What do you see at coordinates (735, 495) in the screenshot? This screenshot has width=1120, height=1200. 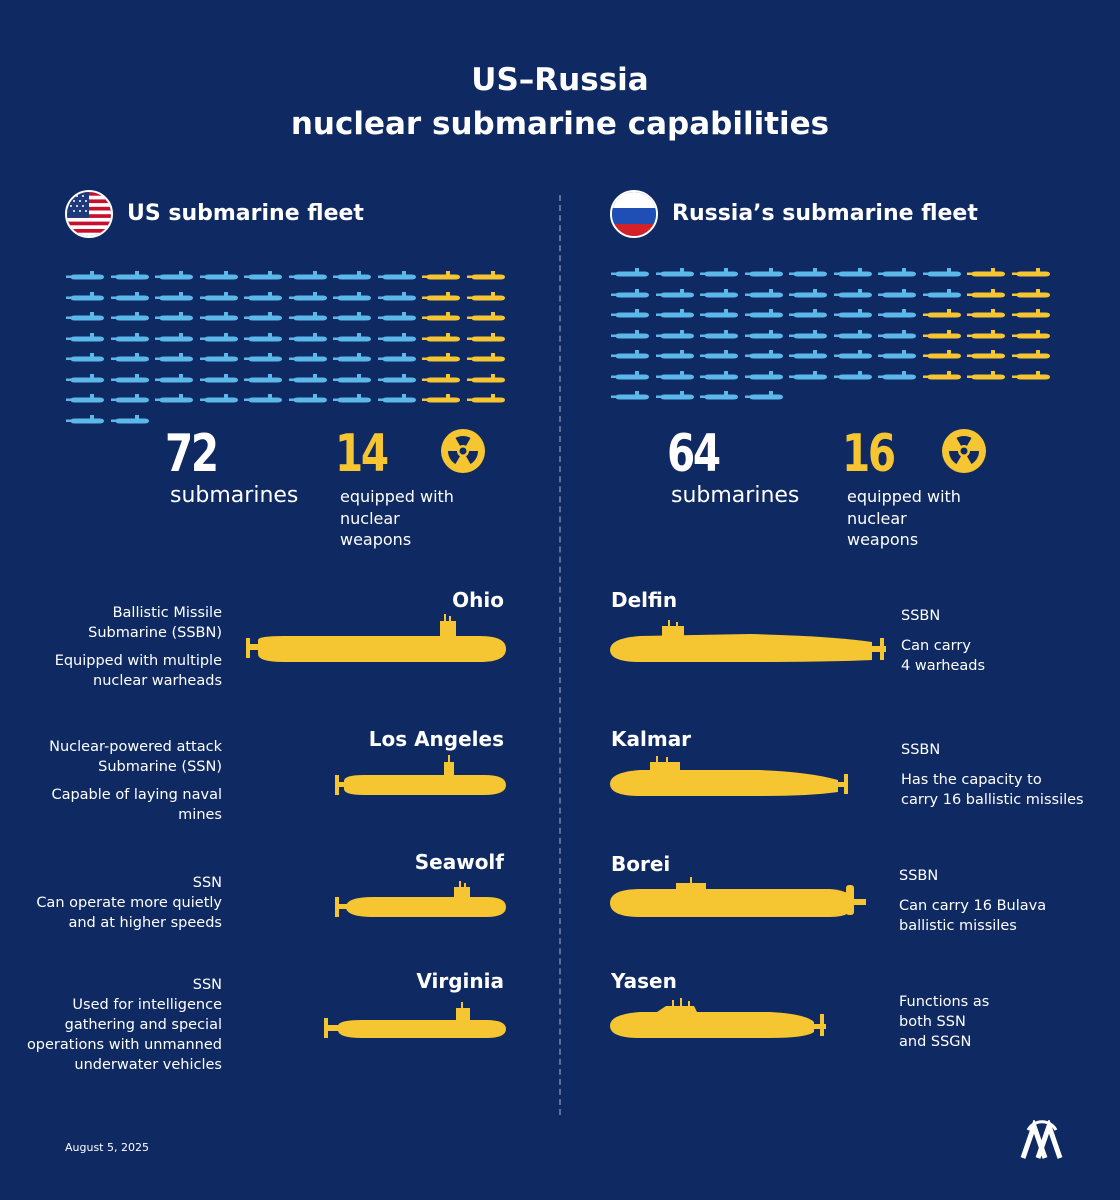 I see `russia-total-label: submarines` at bounding box center [735, 495].